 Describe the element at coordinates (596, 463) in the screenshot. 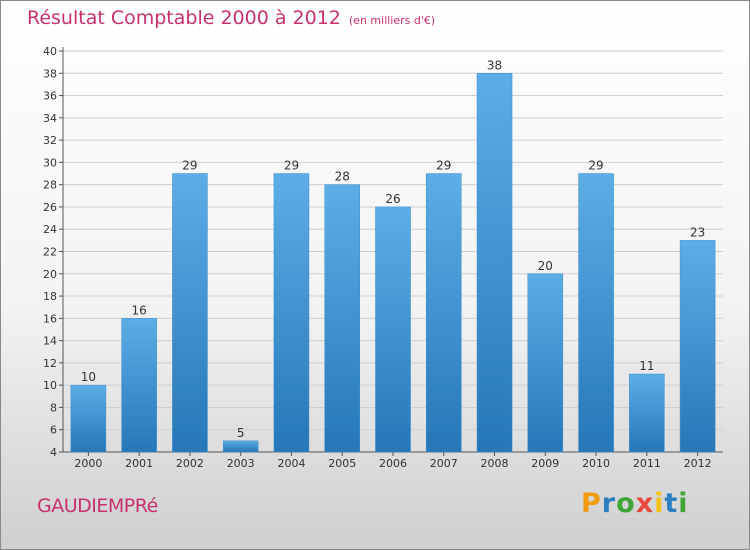

I see `x-tick-label: 2010` at that location.